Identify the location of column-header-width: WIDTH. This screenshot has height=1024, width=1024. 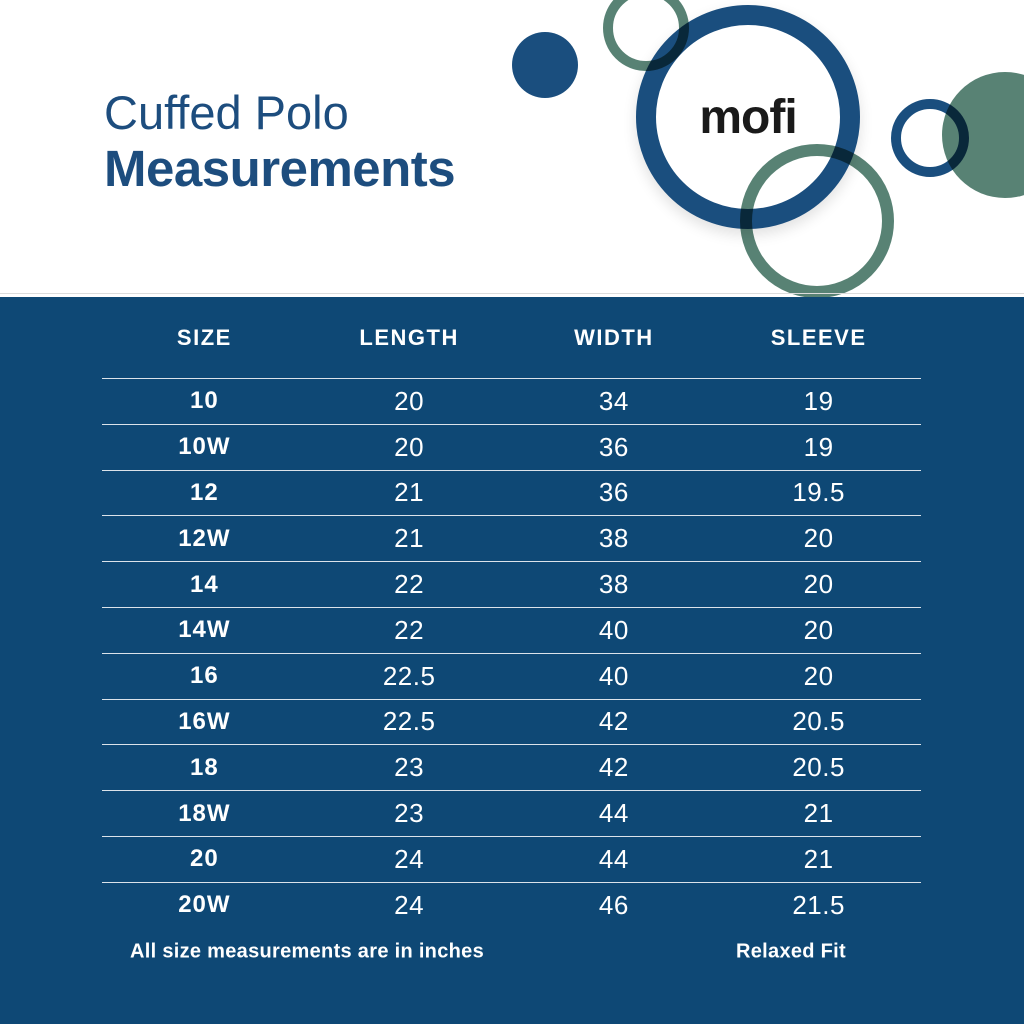
(614, 337).